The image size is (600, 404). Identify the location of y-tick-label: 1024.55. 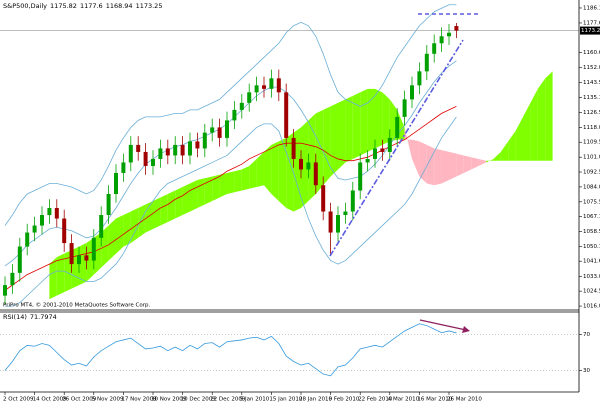
(591, 292).